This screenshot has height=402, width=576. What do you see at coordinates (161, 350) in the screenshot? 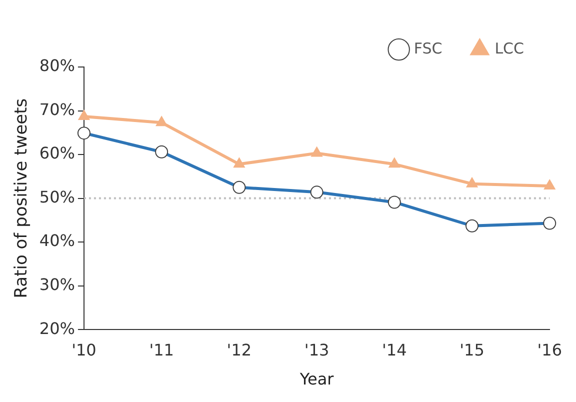
I see `x-tick-label: '11` at bounding box center [161, 350].